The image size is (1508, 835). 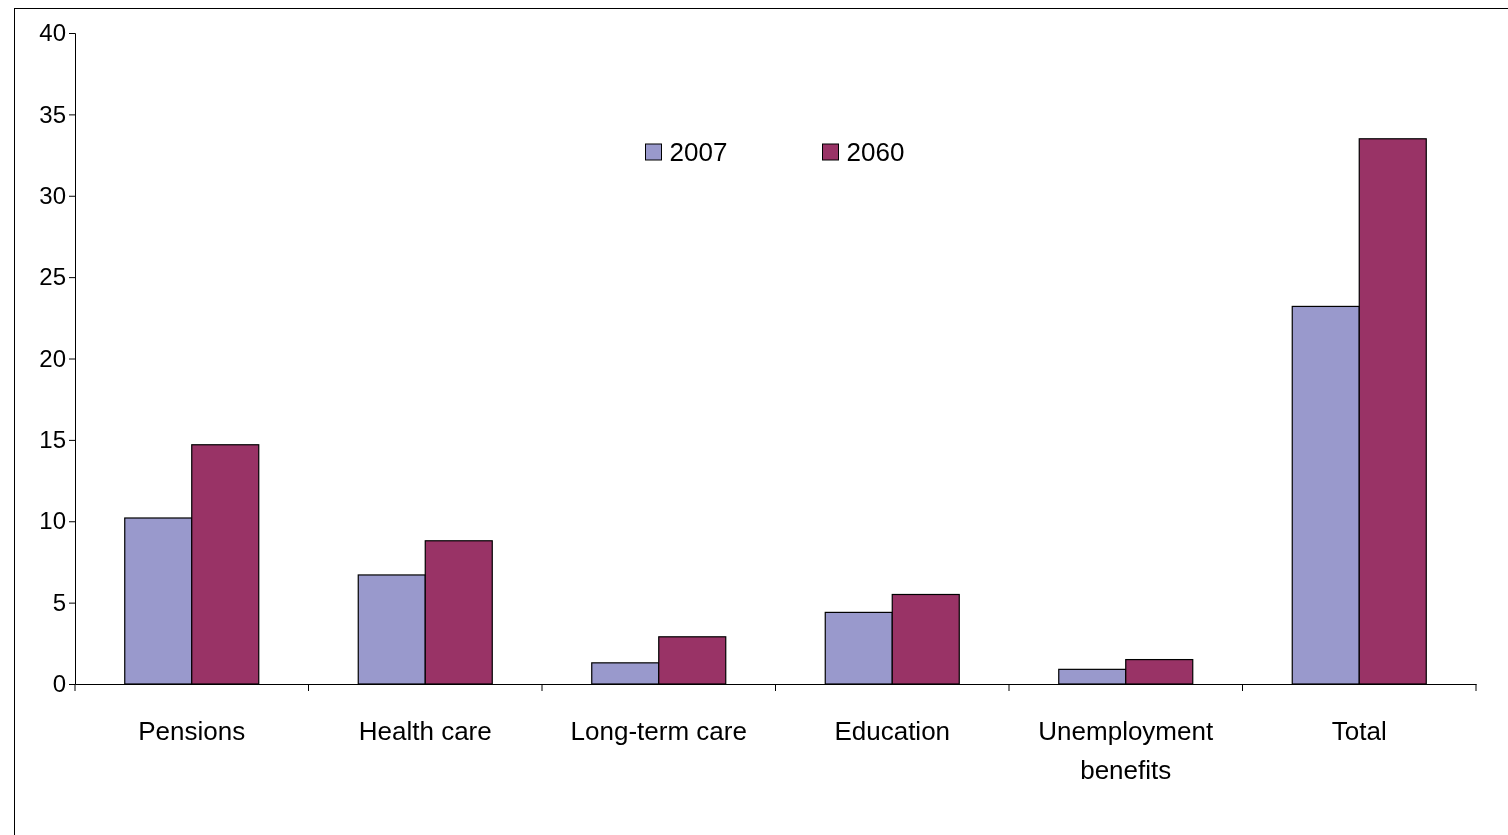 What do you see at coordinates (658, 731) in the screenshot?
I see `x-tick-label: Long-term care` at bounding box center [658, 731].